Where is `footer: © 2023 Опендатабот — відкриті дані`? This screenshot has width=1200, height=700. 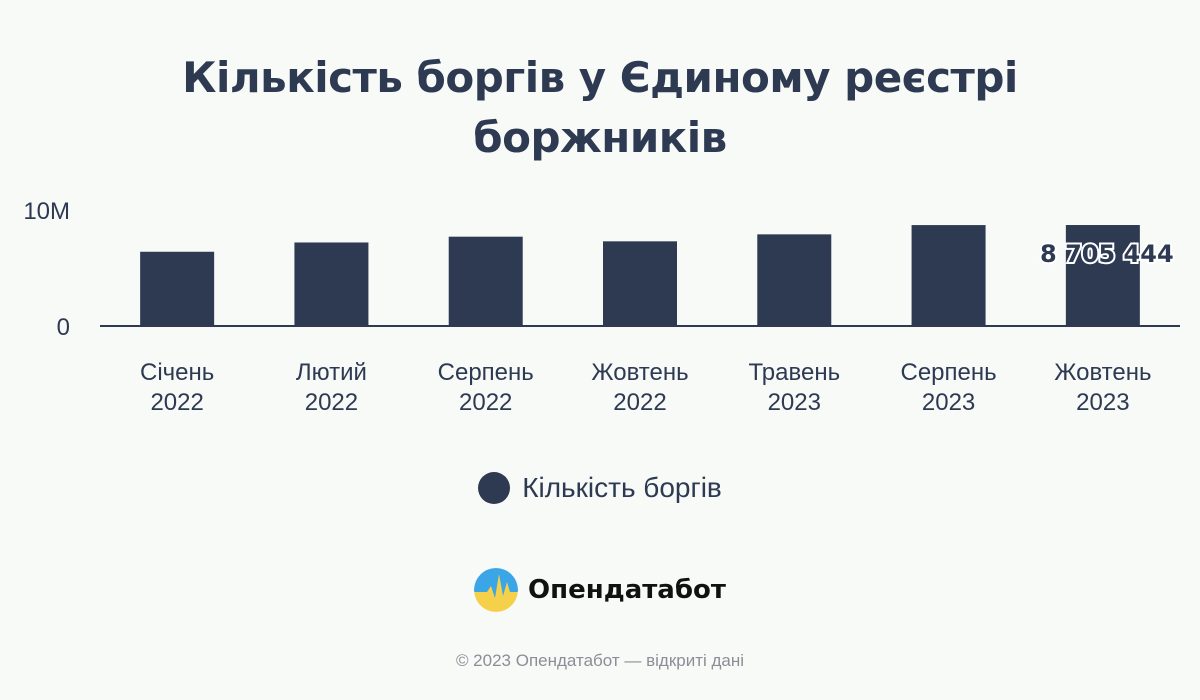
footer: © 2023 Опендатабот — відкриті дані is located at coordinates (600, 660).